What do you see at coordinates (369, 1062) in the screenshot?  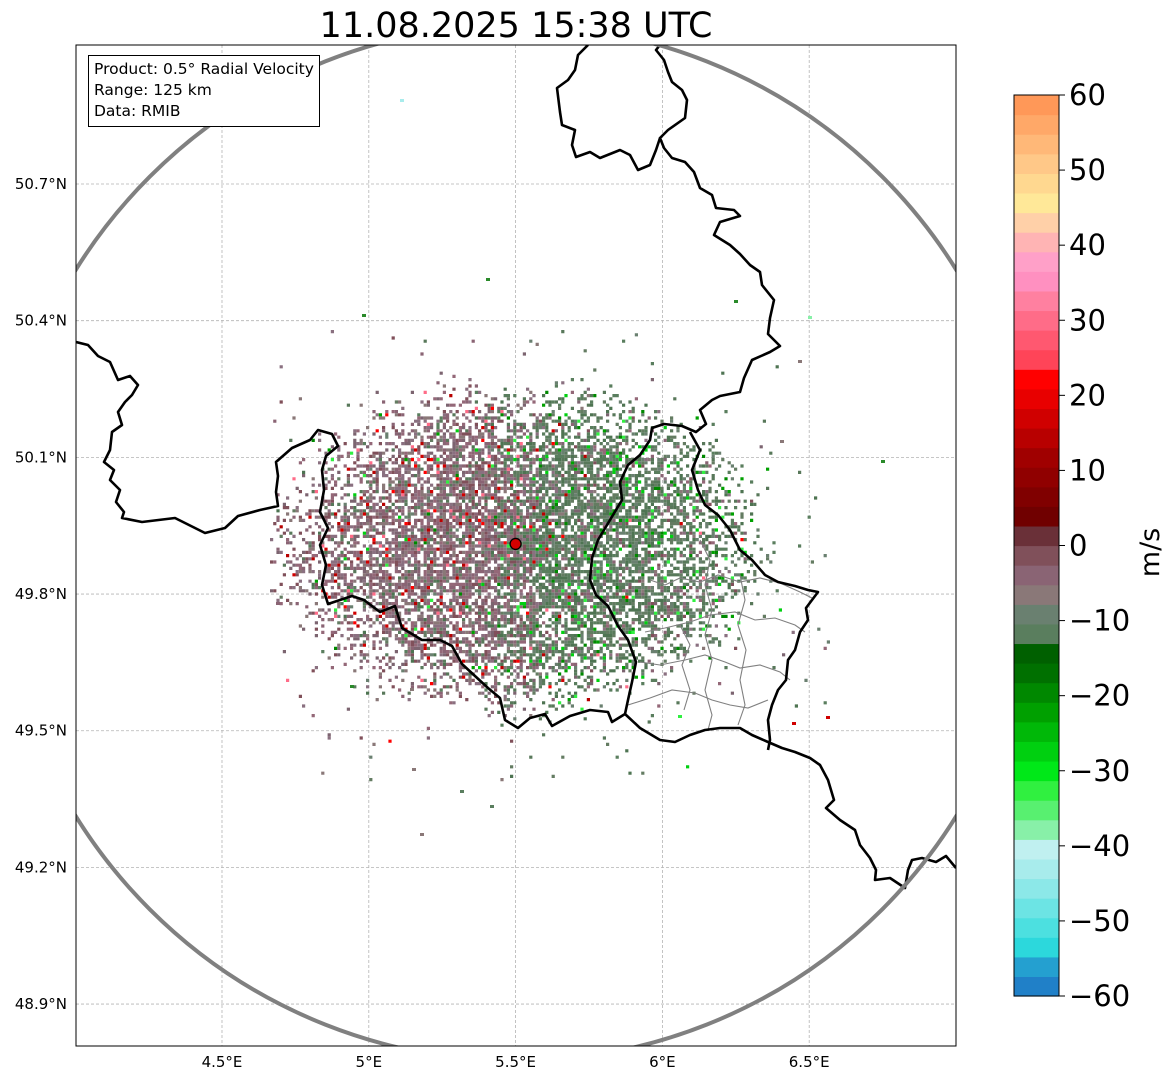 I see `lon-tick-label: 5°E` at bounding box center [369, 1062].